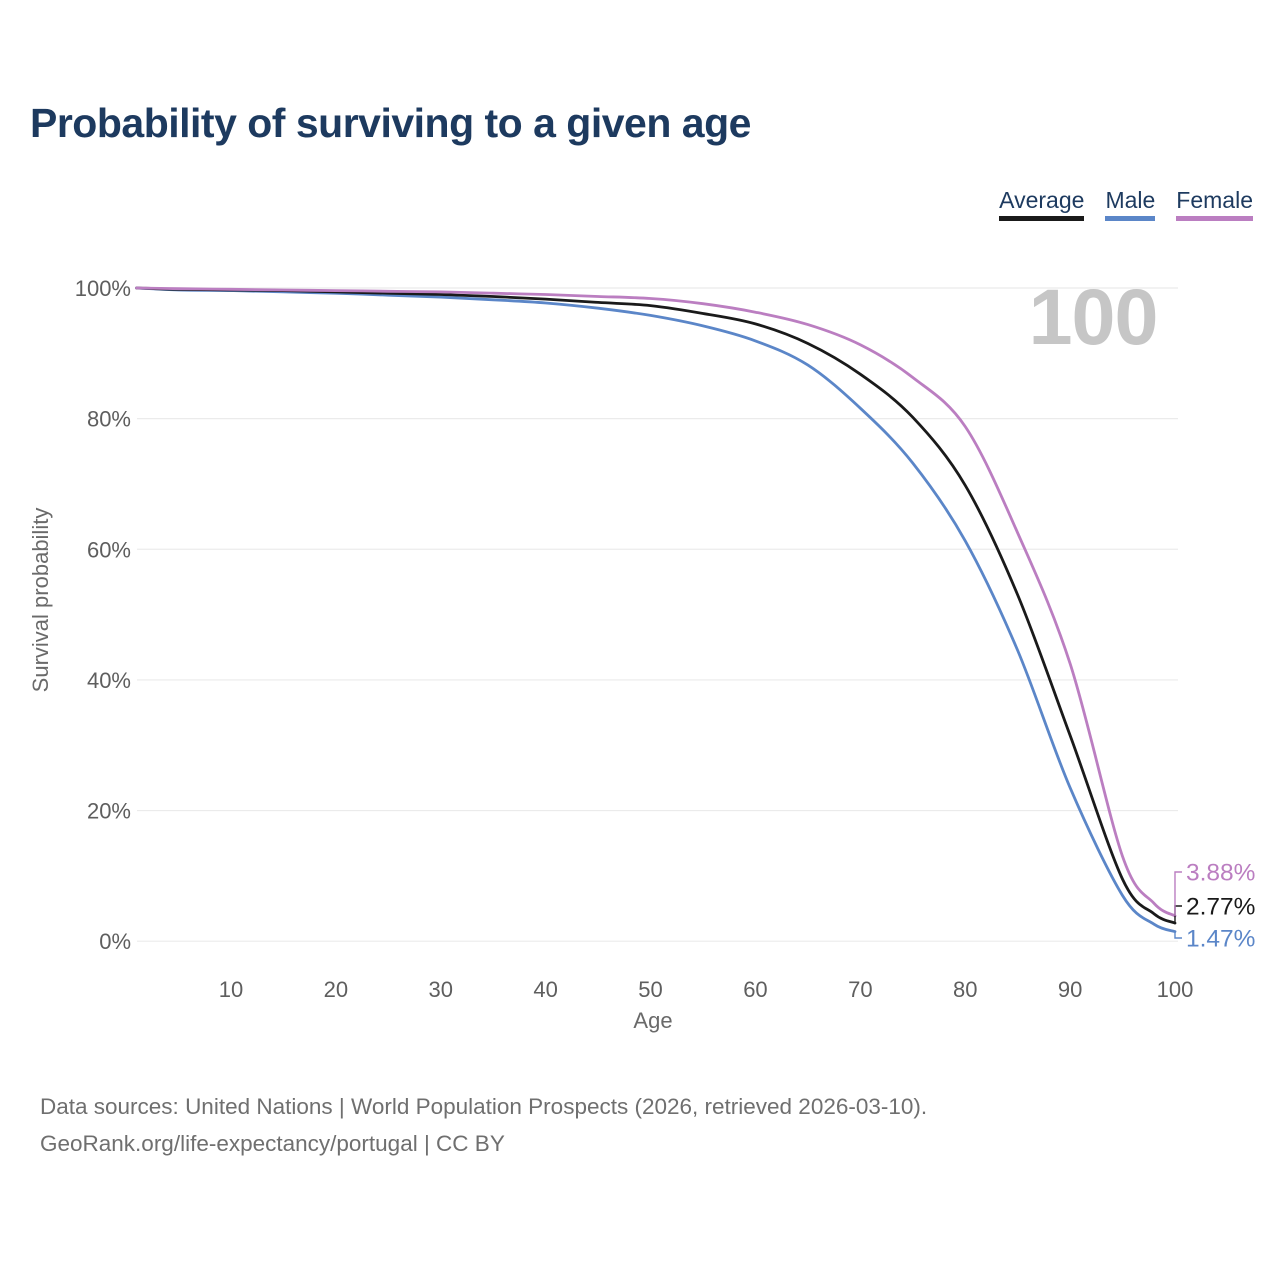 Image resolution: width=1280 pixels, height=1280 pixels. What do you see at coordinates (115, 941) in the screenshot?
I see `y-tick-label-0: 0%` at bounding box center [115, 941].